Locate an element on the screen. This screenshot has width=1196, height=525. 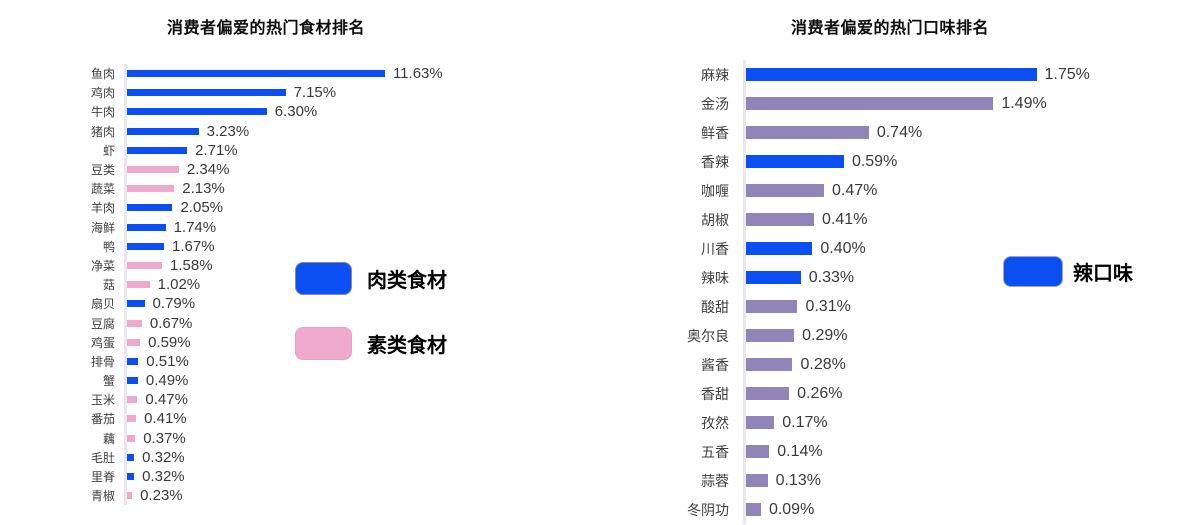
bar-row: 藕 0.37% is located at coordinates (302, 438).